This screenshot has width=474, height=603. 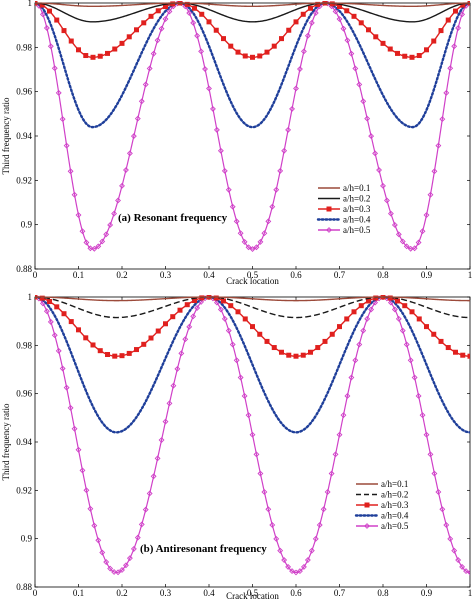 What do you see at coordinates (357, 220) in the screenshot?
I see `legend-label: a/h=0.4` at bounding box center [357, 220].